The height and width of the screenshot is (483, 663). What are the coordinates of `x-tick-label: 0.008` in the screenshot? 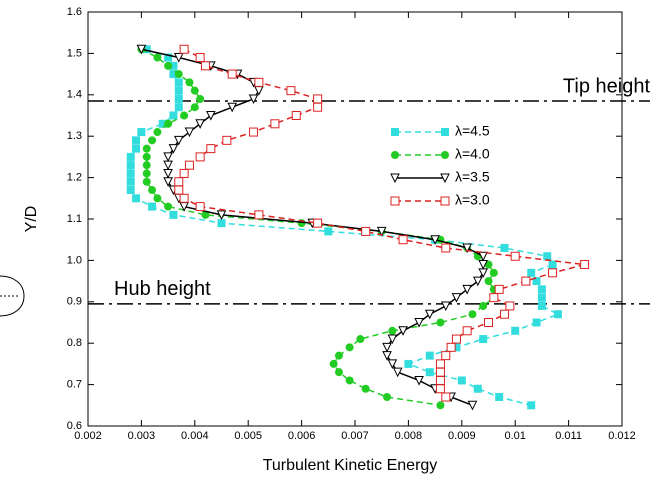 It's located at (409, 436).